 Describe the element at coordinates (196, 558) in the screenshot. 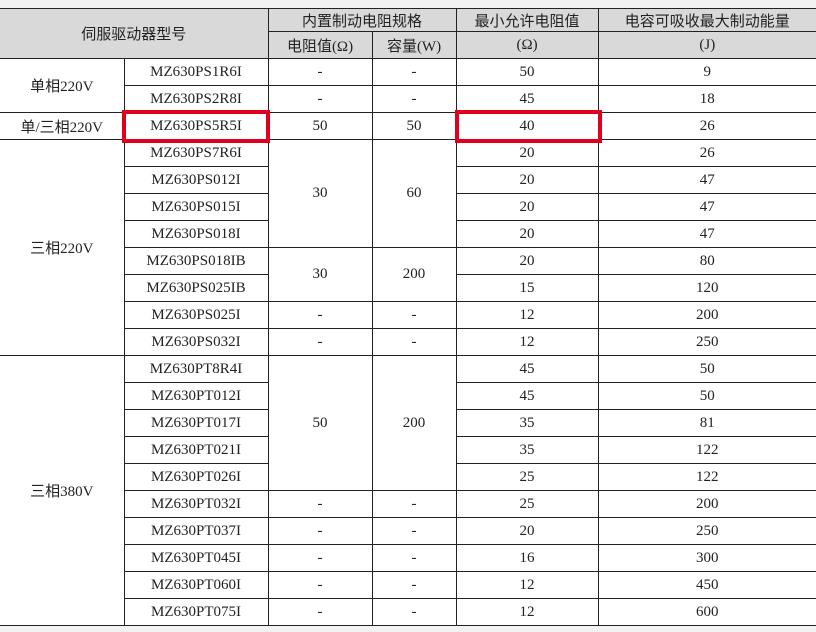

I see `model-cell: MZ630PT045I` at that location.